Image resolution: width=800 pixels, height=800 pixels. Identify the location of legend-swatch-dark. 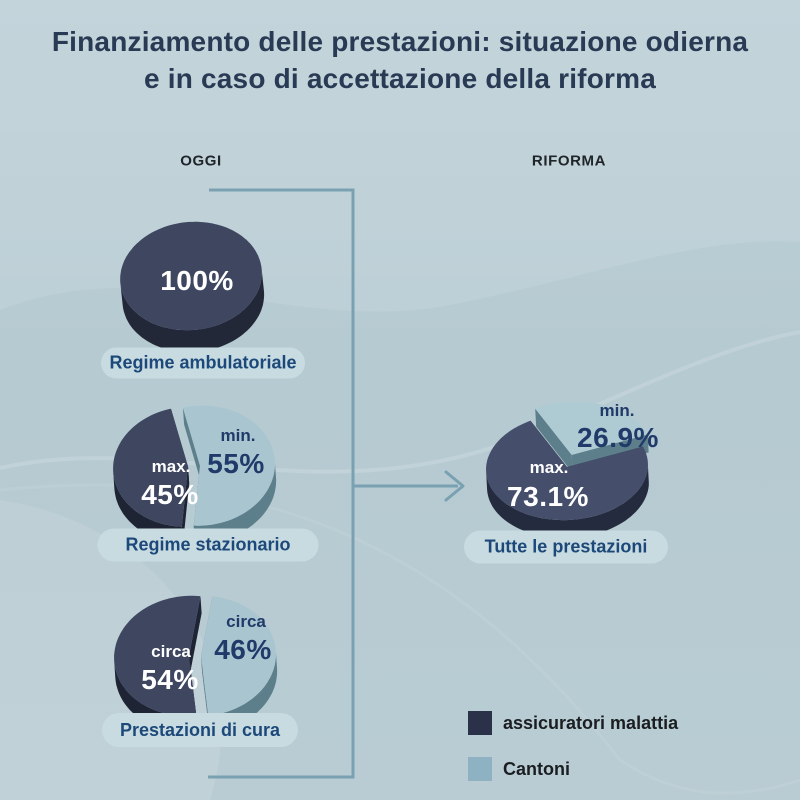
(480, 723).